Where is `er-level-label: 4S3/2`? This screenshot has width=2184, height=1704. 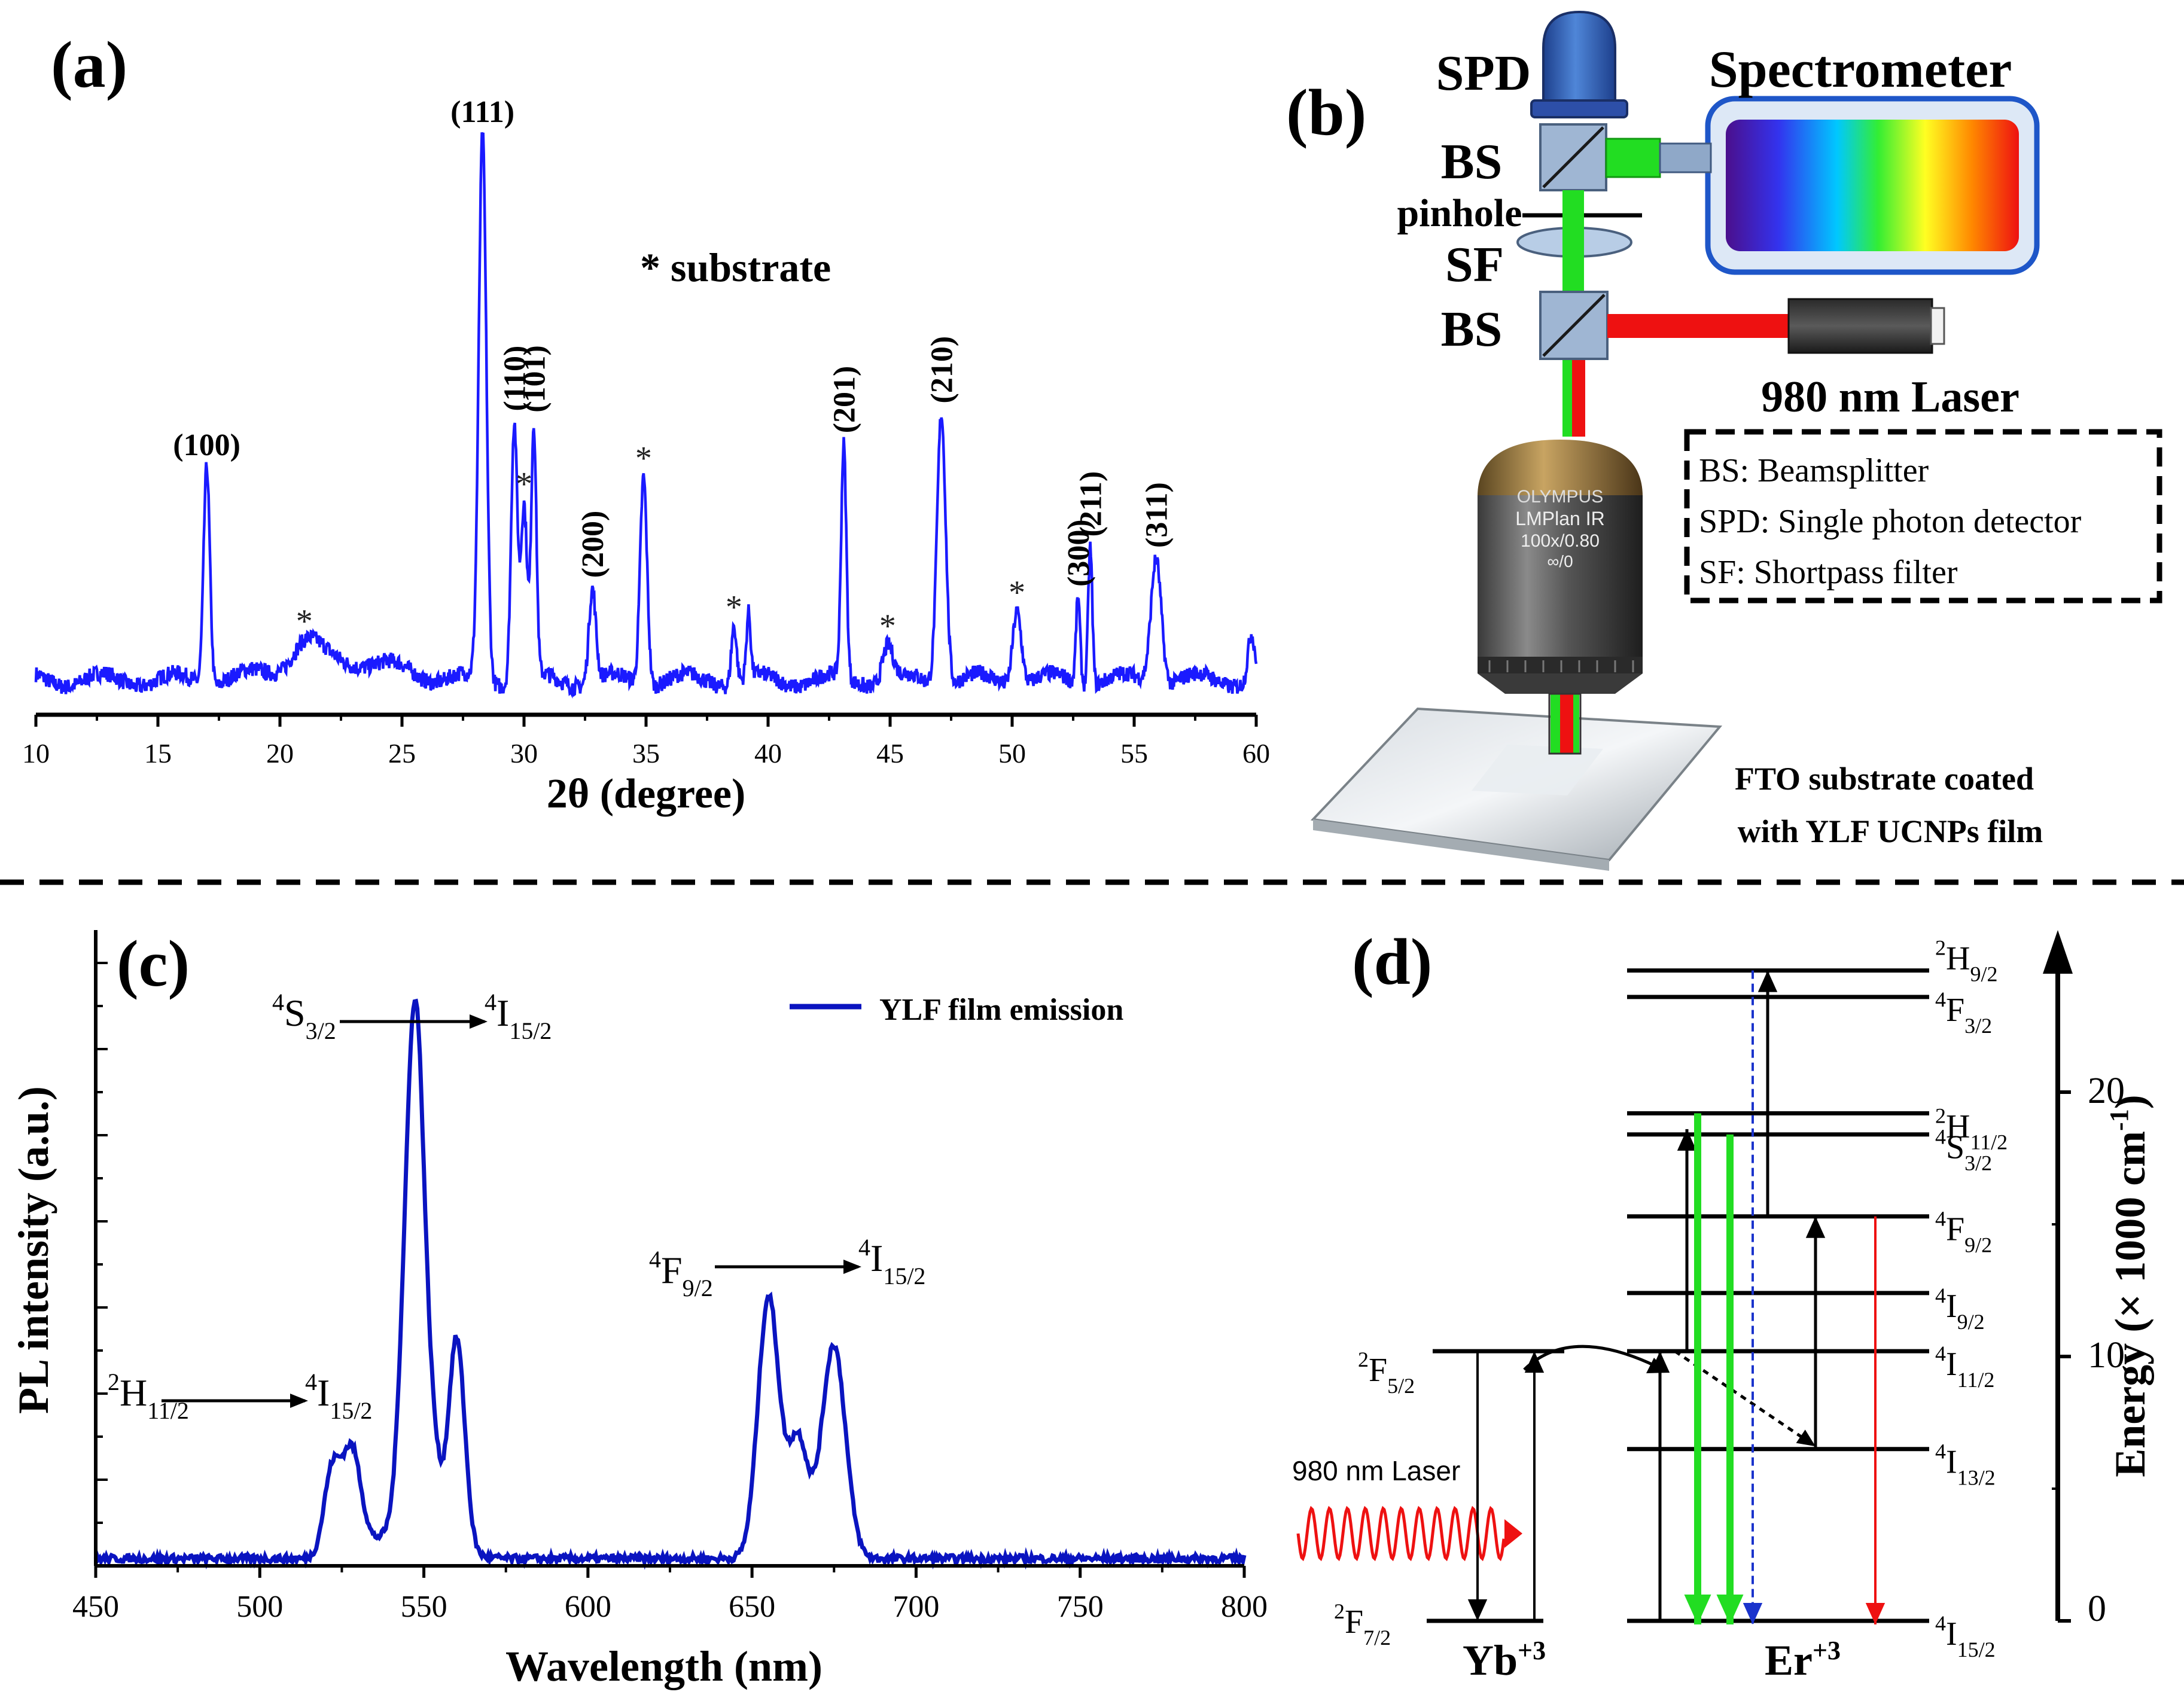
er-level-label: 4S3/2 is located at coordinates (1964, 1150).